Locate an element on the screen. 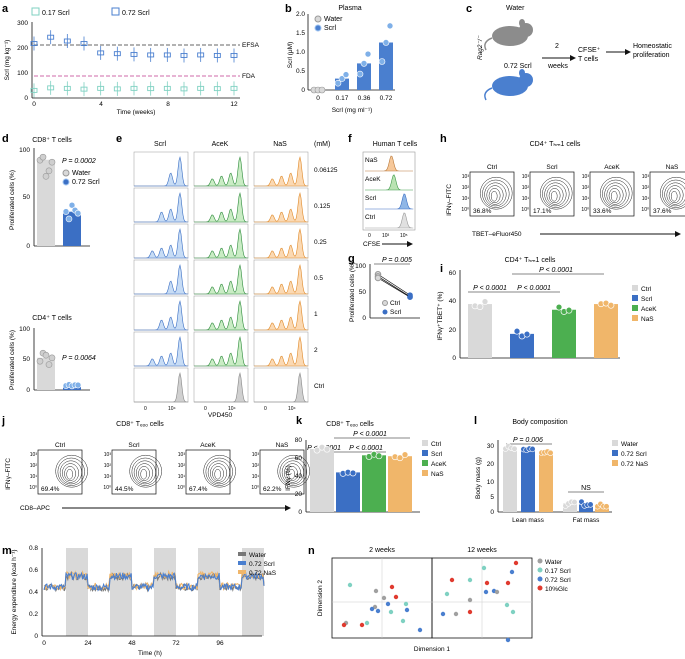 This screenshot has width=685, height=659. flow-frame is located at coordinates (667, 194).